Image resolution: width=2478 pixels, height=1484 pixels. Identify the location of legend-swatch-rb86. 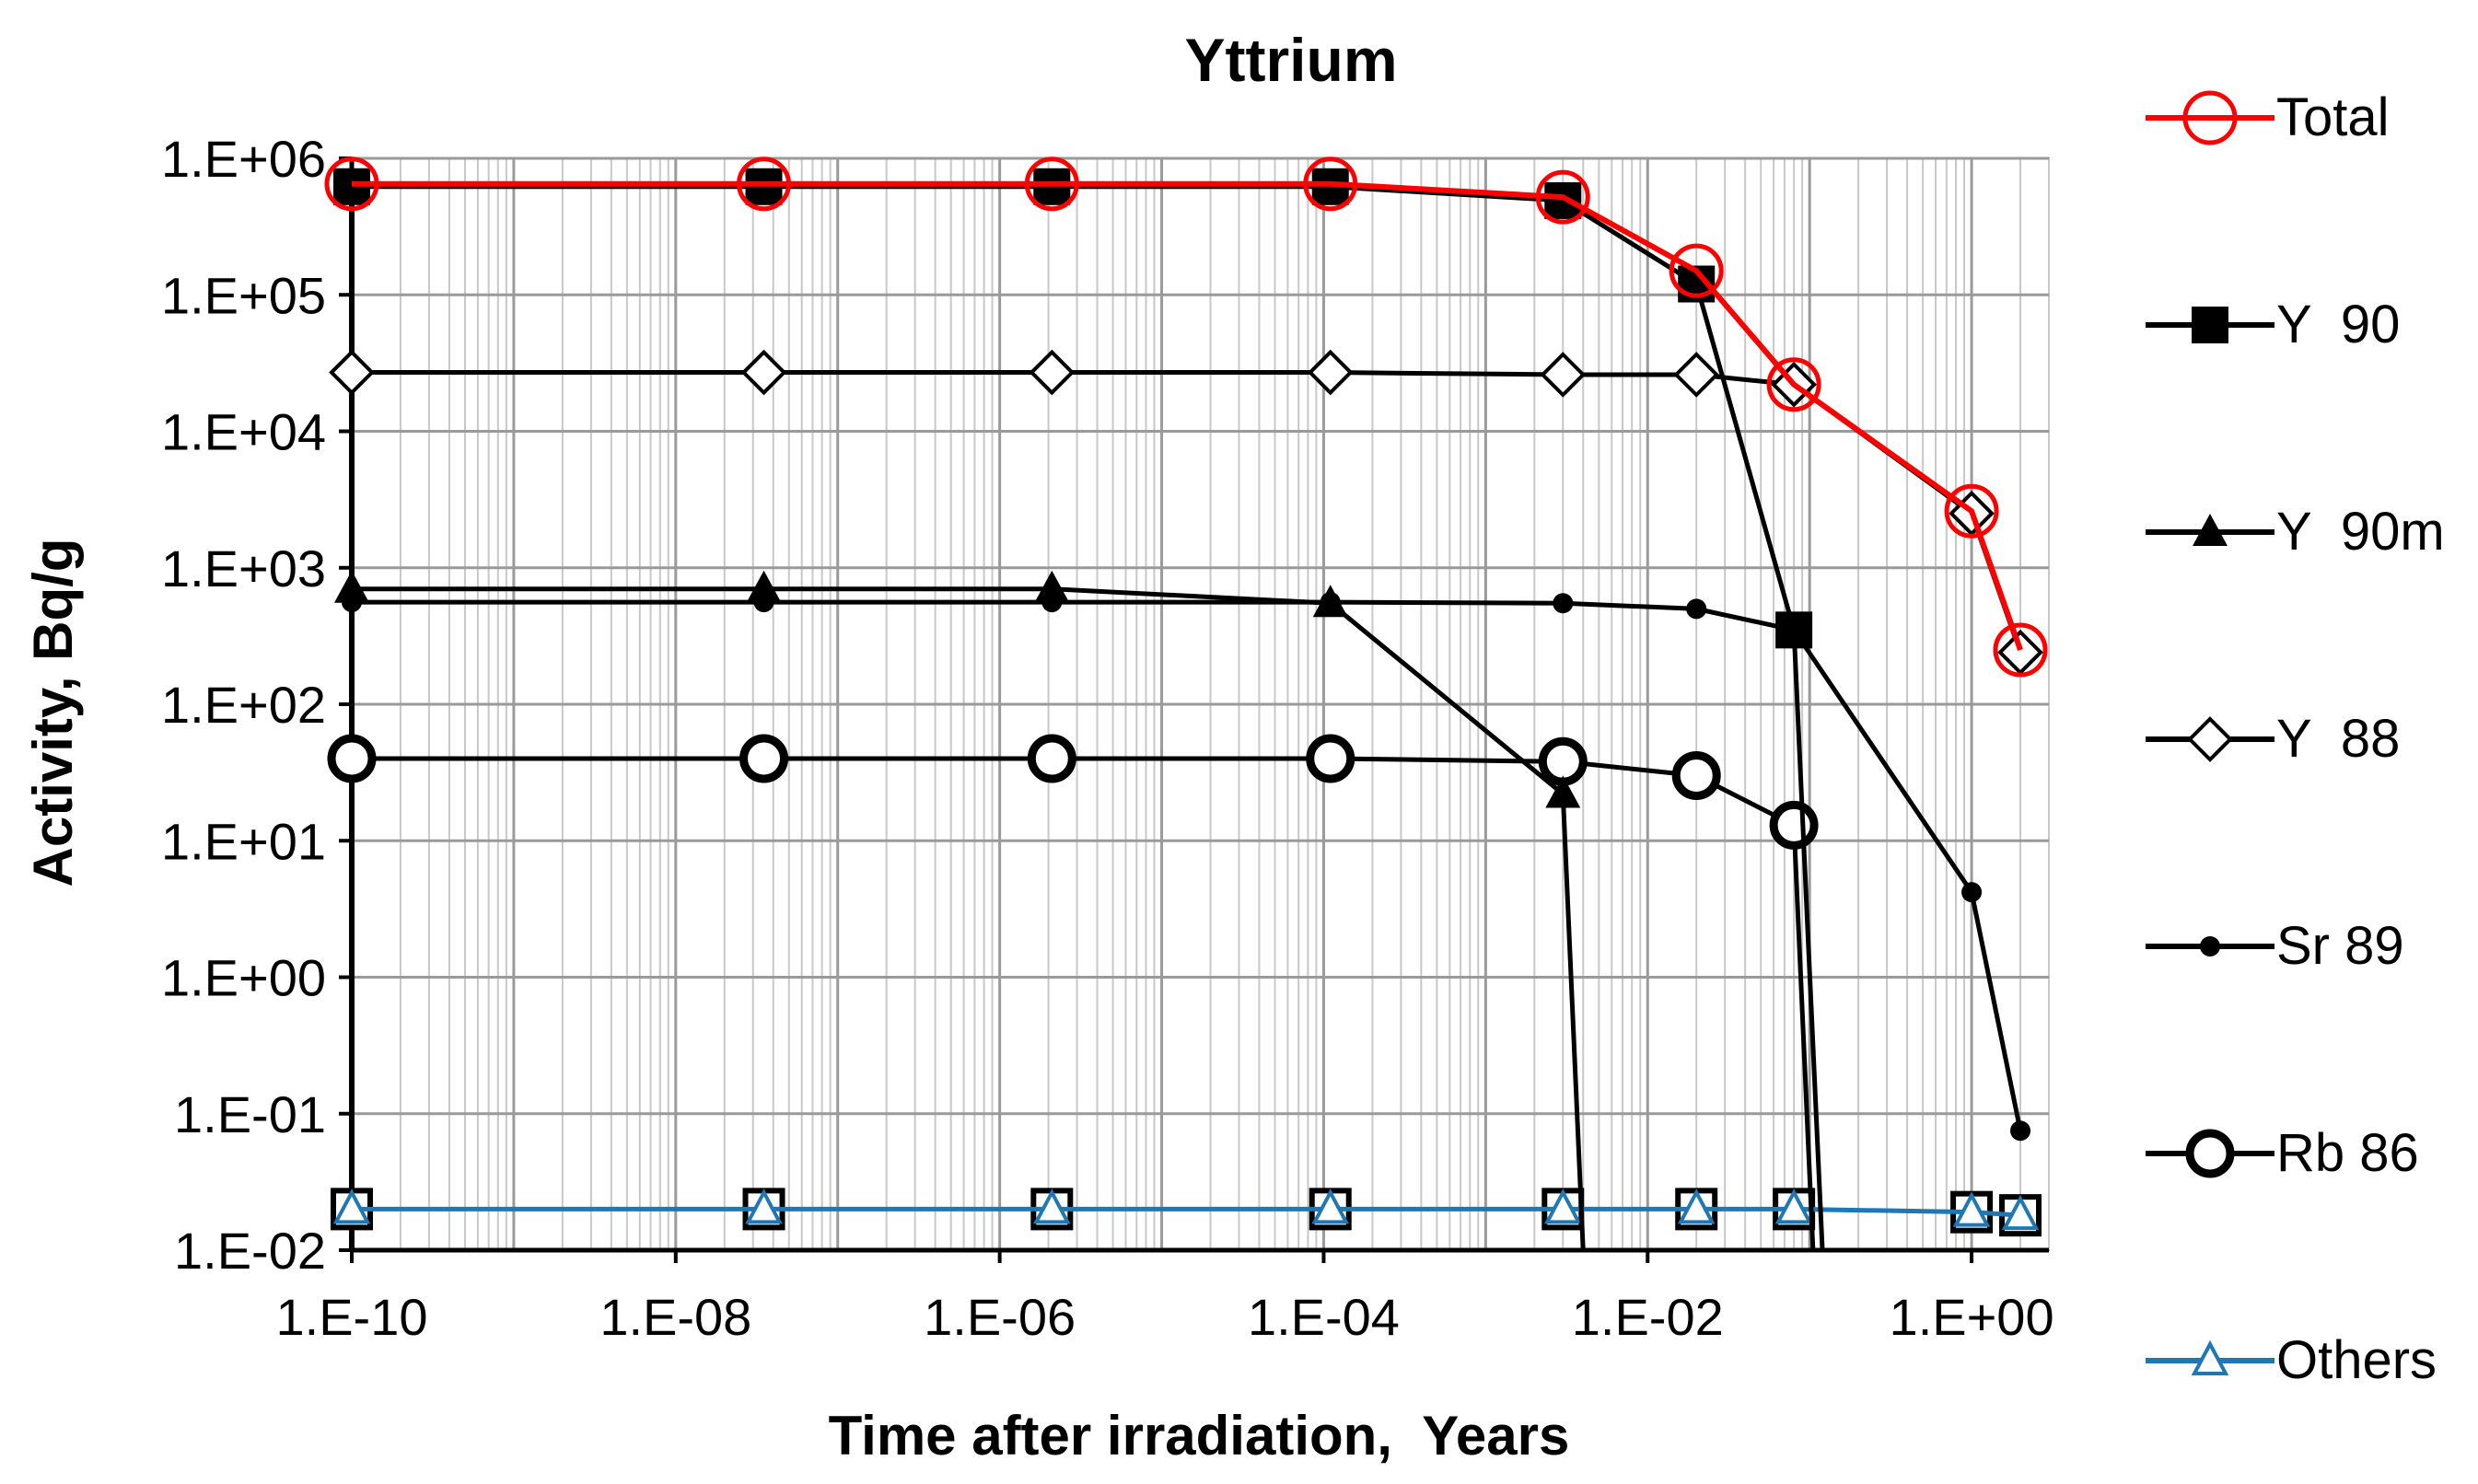
(2210, 1153).